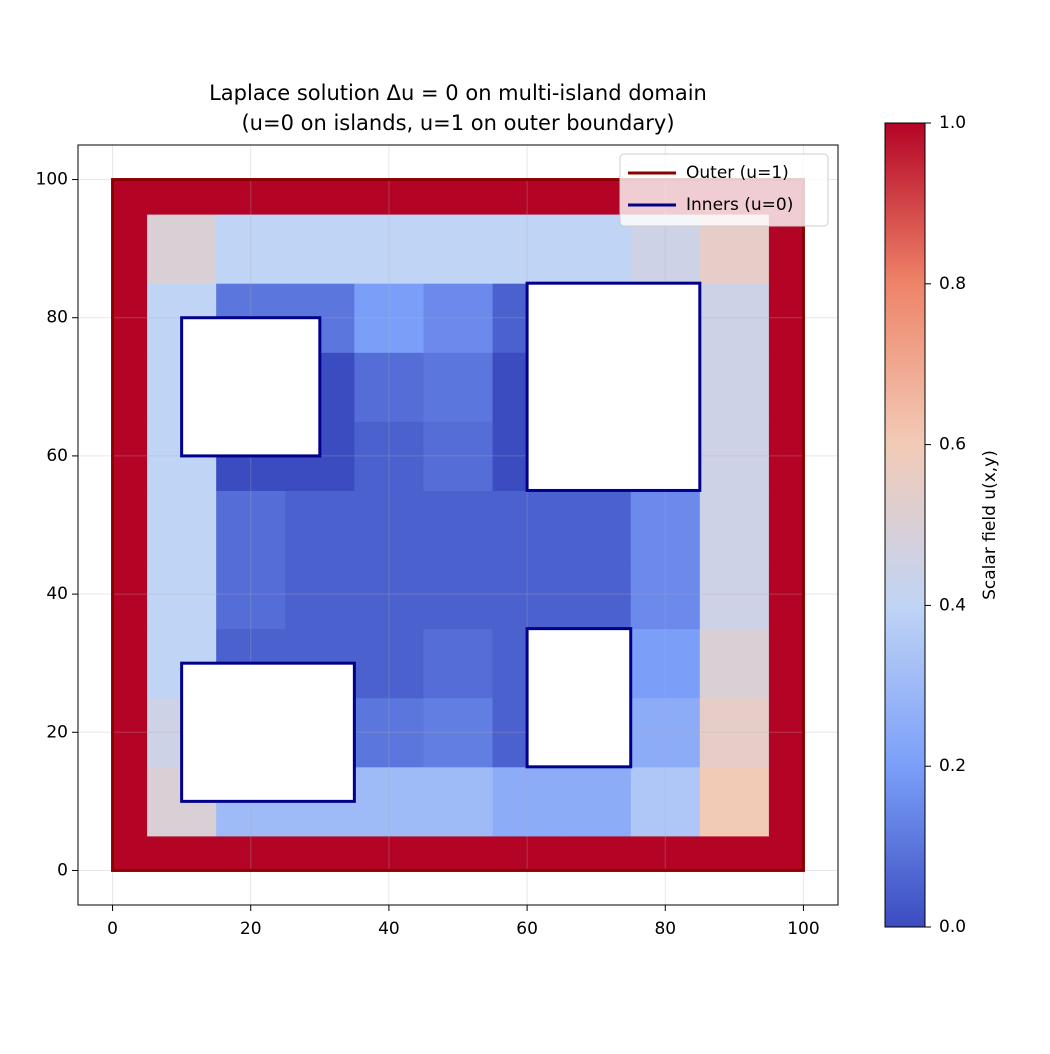 This screenshot has width=1050, height=1054. I want to click on y-tick-label: 40, so click(57, 594).